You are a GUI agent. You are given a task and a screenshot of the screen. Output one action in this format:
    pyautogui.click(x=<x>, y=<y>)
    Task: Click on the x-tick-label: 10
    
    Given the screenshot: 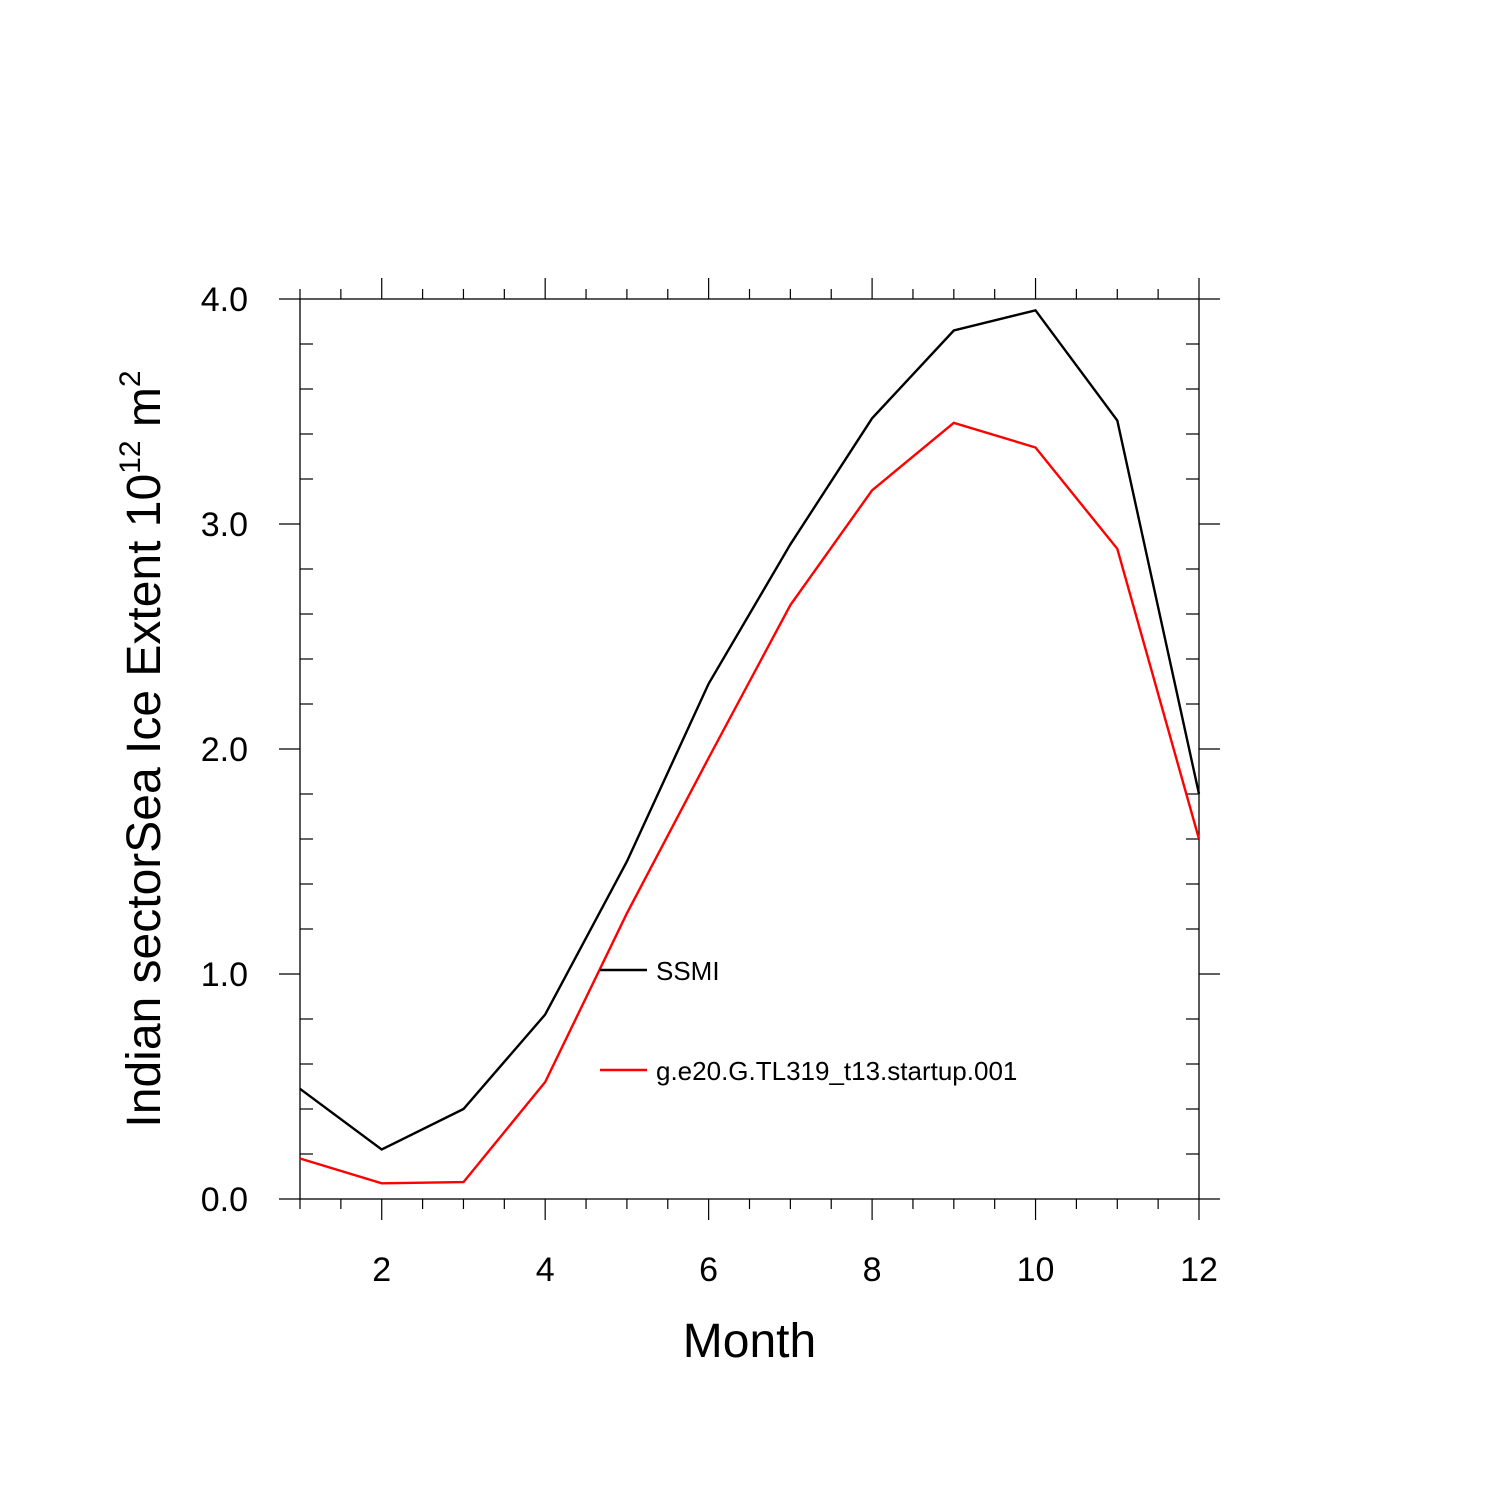 What is the action you would take?
    pyautogui.click(x=1036, y=1270)
    